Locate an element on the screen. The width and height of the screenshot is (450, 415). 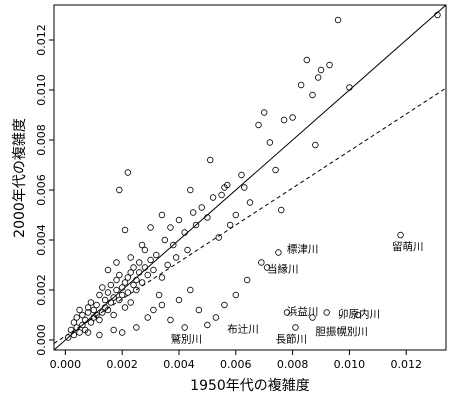
x-axis: 0.000 0.002 0.004 0.006 0.008 0.010 0.012 is located at coordinates (236, 360).